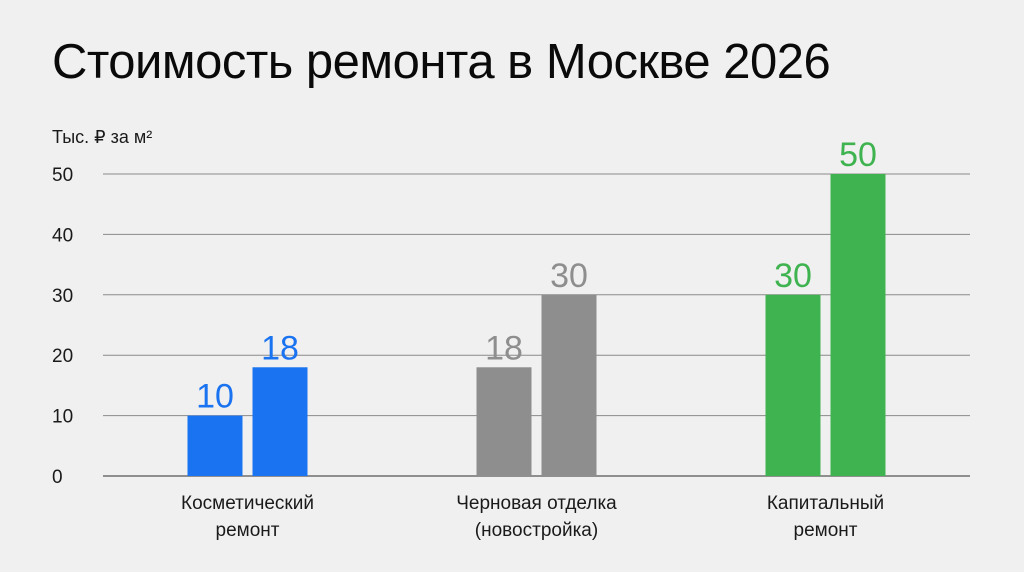  Describe the element at coordinates (62, 356) in the screenshot. I see `y-tick-label: 20` at that location.